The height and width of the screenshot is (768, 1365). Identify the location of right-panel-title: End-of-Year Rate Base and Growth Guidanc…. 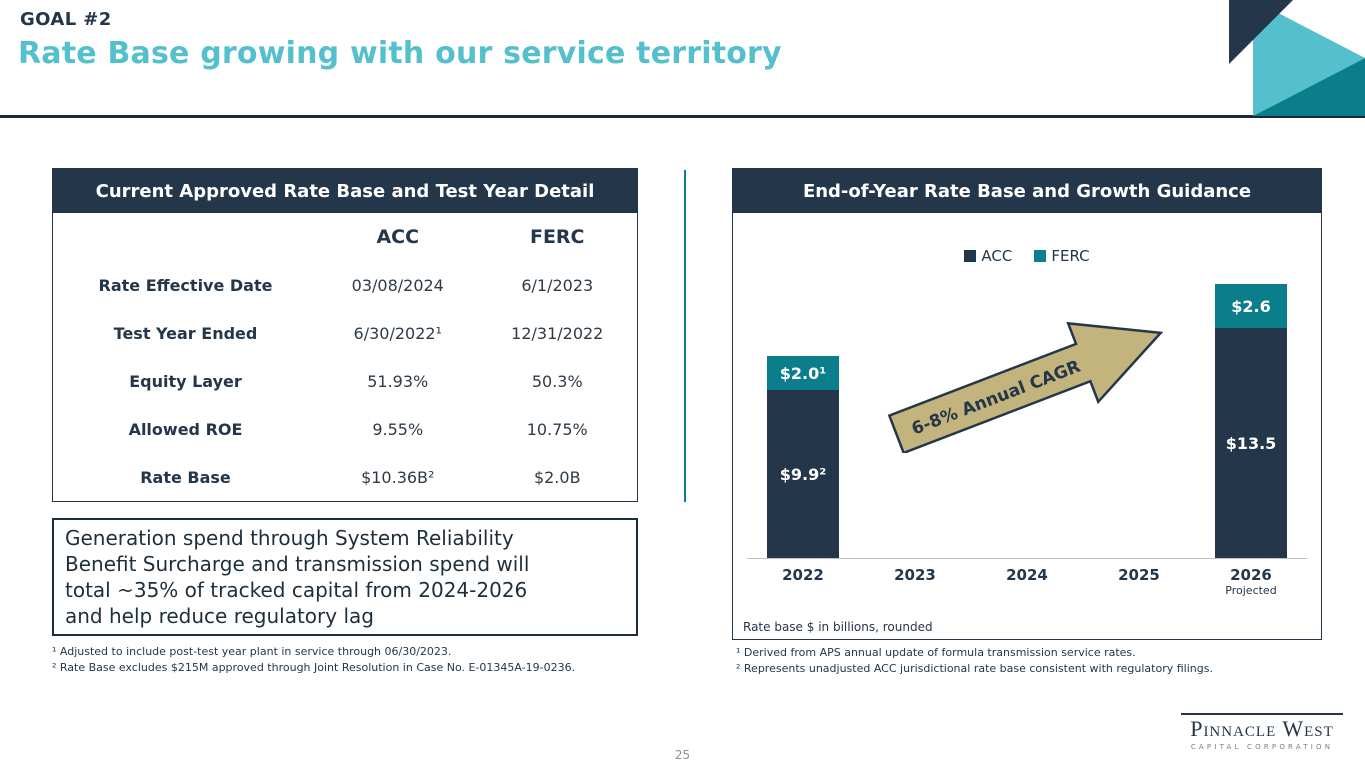
(1027, 191).